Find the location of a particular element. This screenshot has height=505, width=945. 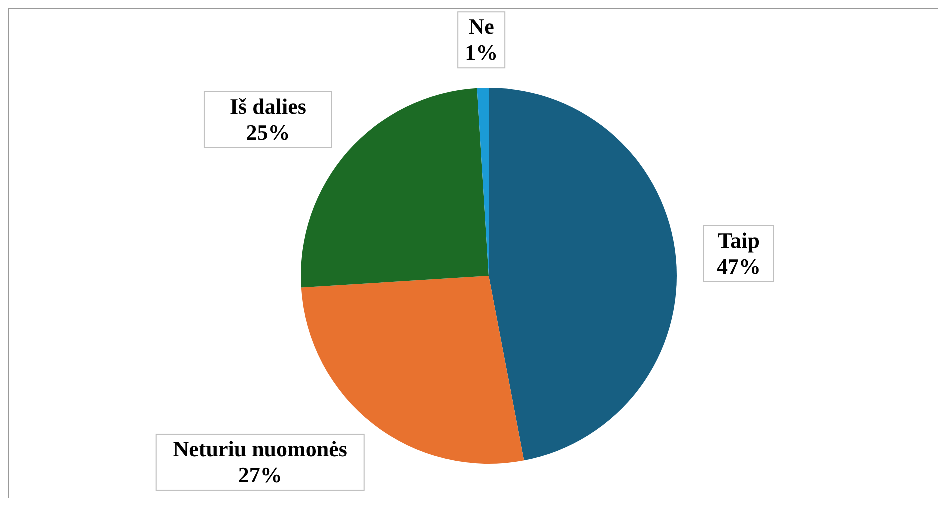

slice-label: Ne is located at coordinates (481, 27).